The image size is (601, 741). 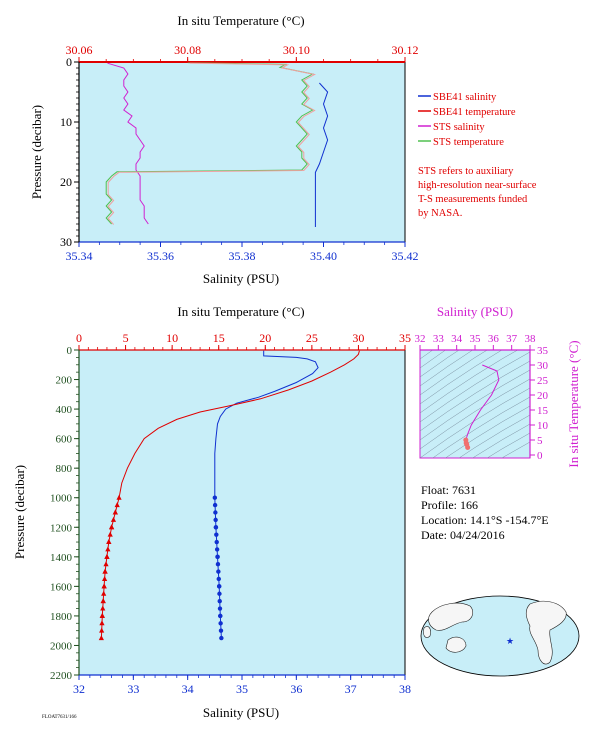 I want to click on deep-salinity-tick-label: 35, so click(x=242, y=689).